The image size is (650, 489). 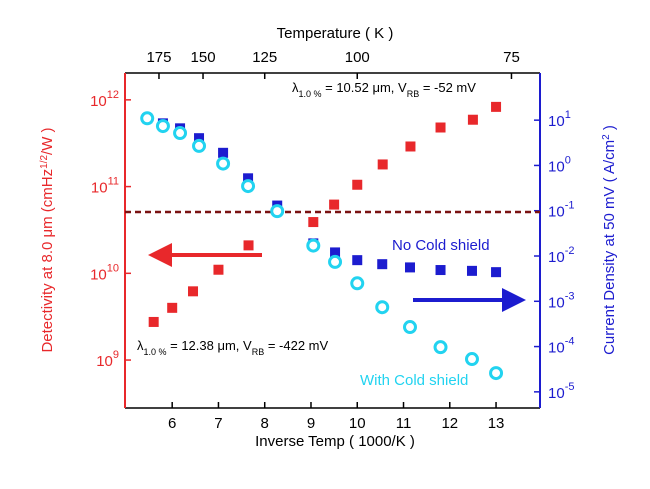 I want to click on y-tick-label: 10⁹, so click(x=107, y=359).